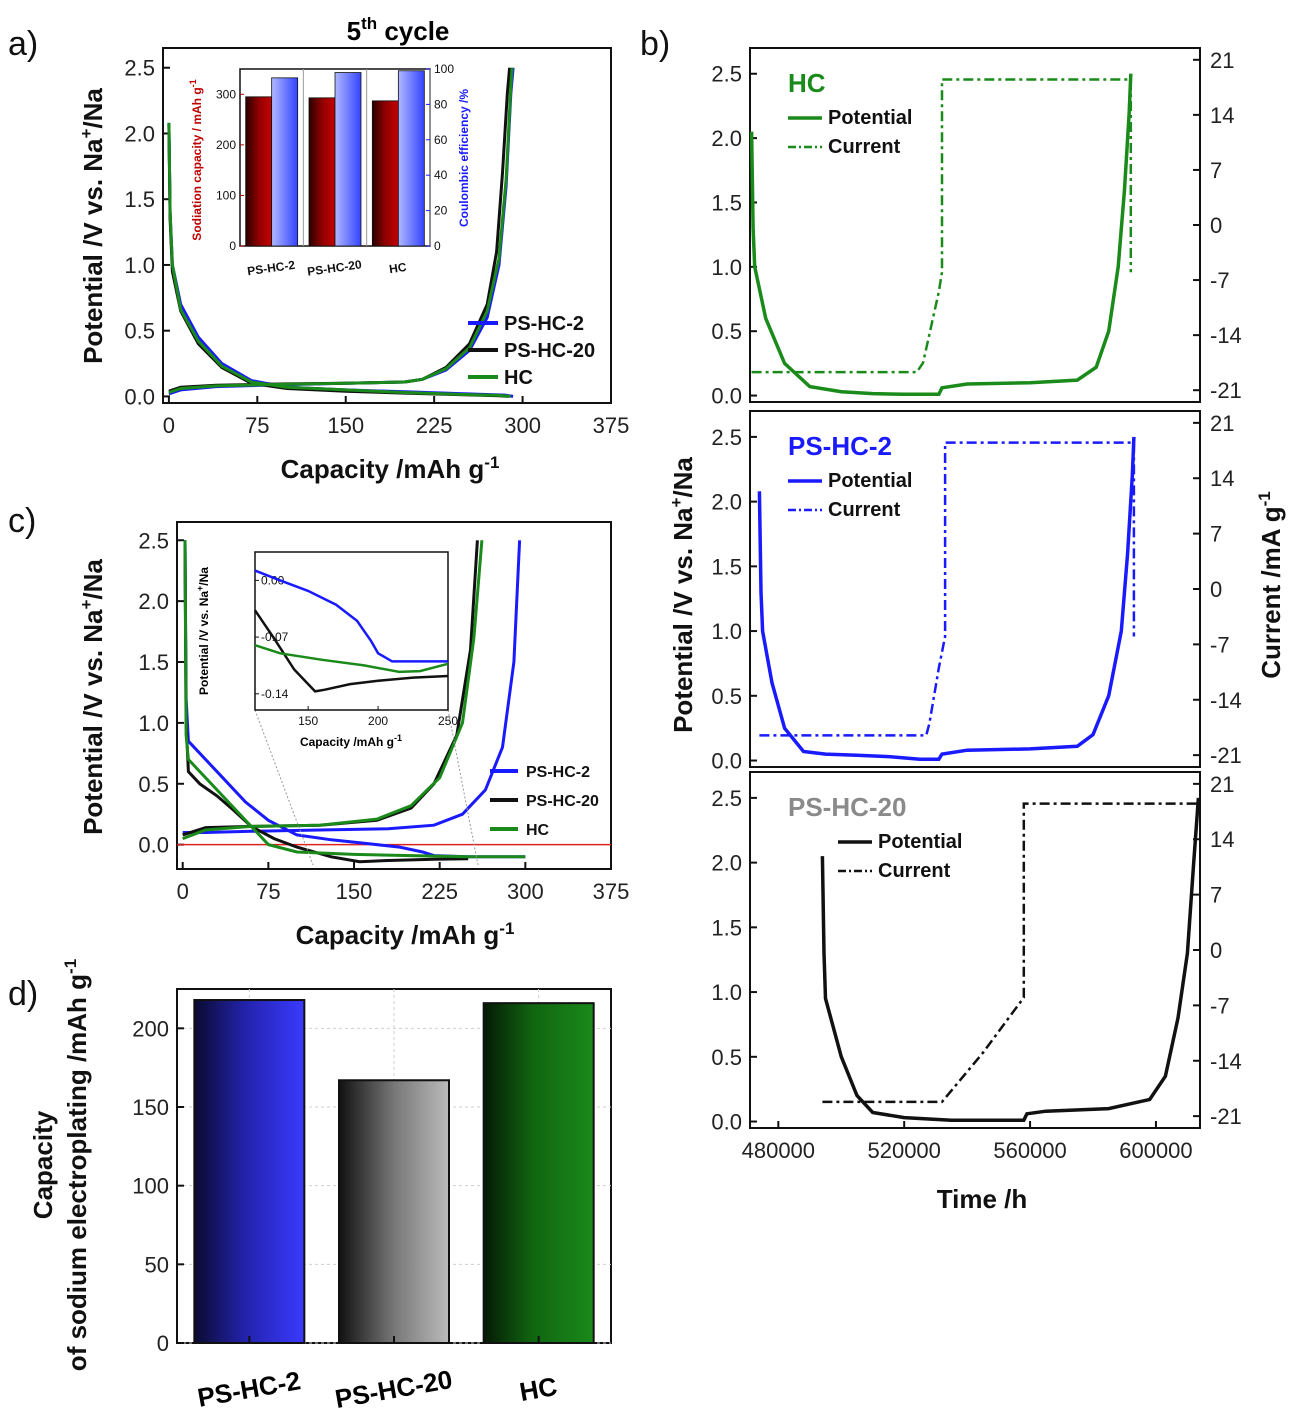 This screenshot has height=1426, width=1292. I want to click on inset-left-tick-label: 100, so click(226, 195).